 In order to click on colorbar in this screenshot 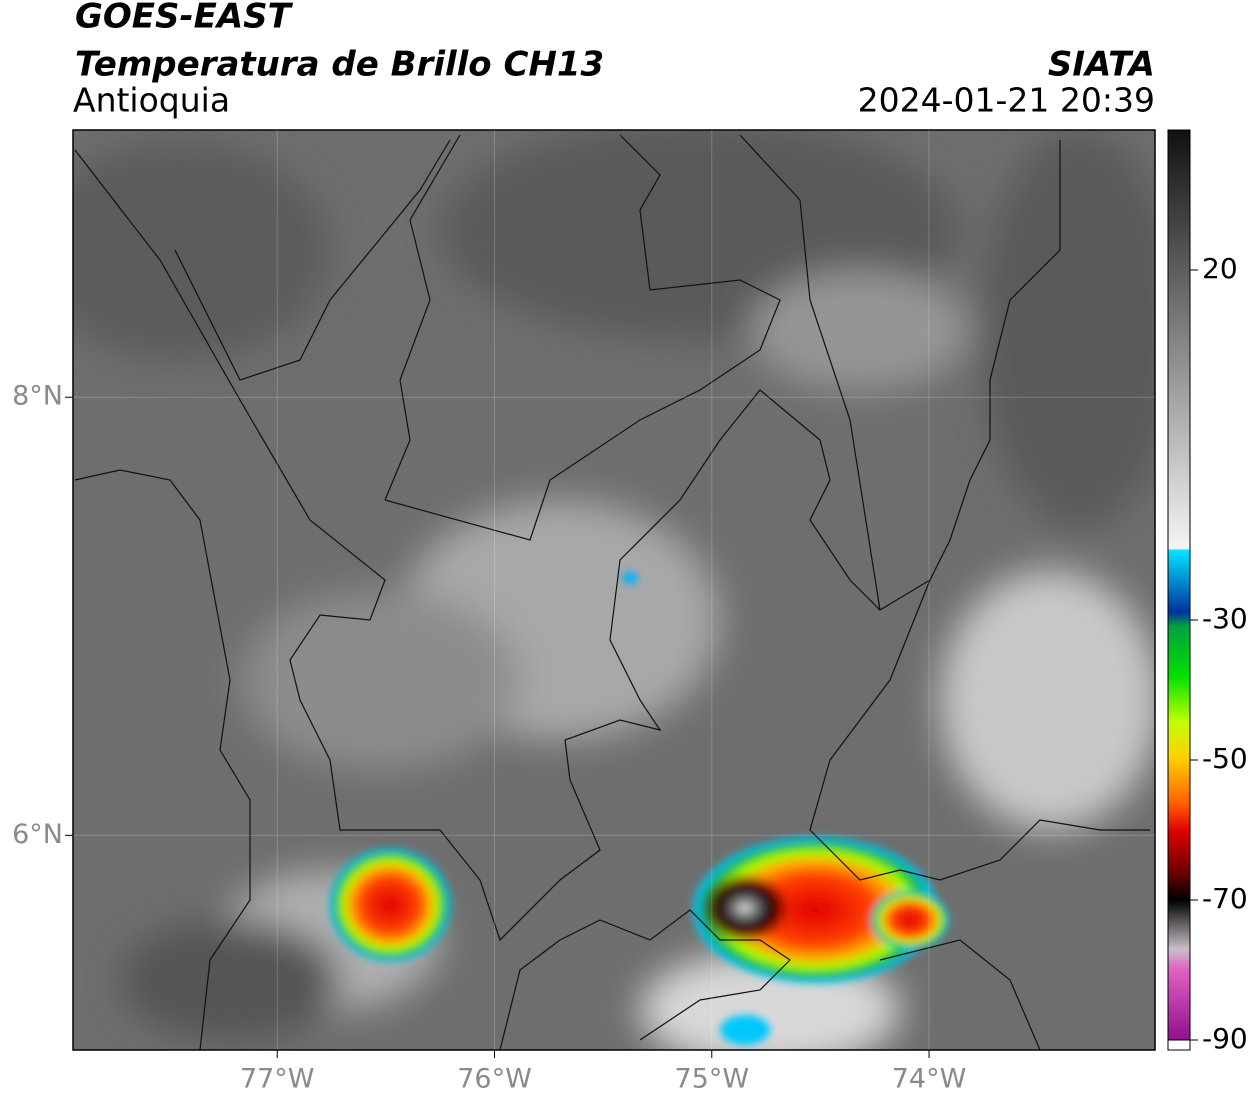, I will do `click(1179, 585)`.